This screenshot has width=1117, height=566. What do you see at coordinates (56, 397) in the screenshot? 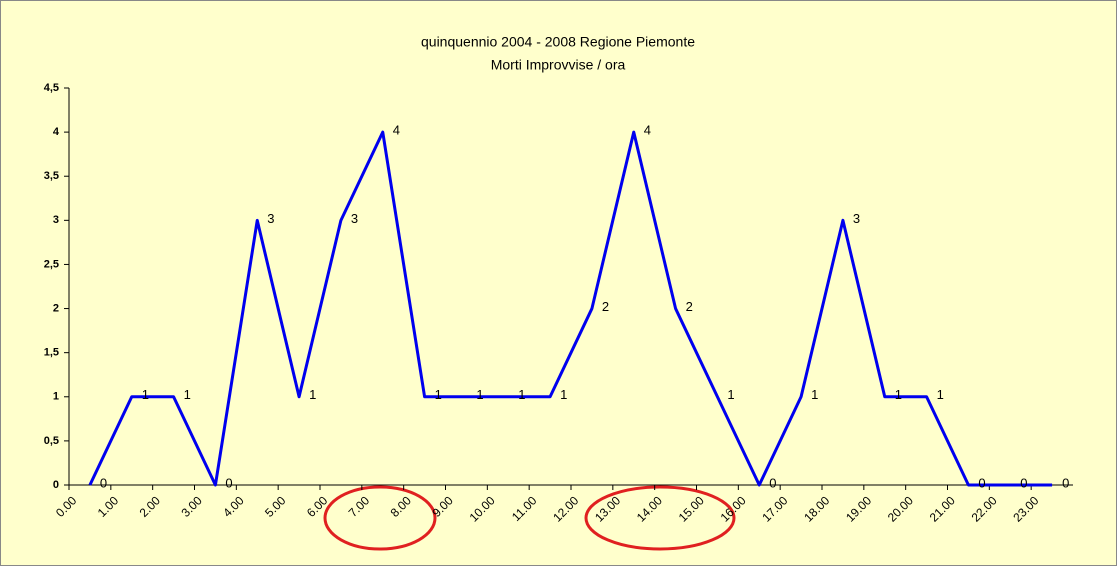
I see `y-tick-label: 1` at bounding box center [56, 397].